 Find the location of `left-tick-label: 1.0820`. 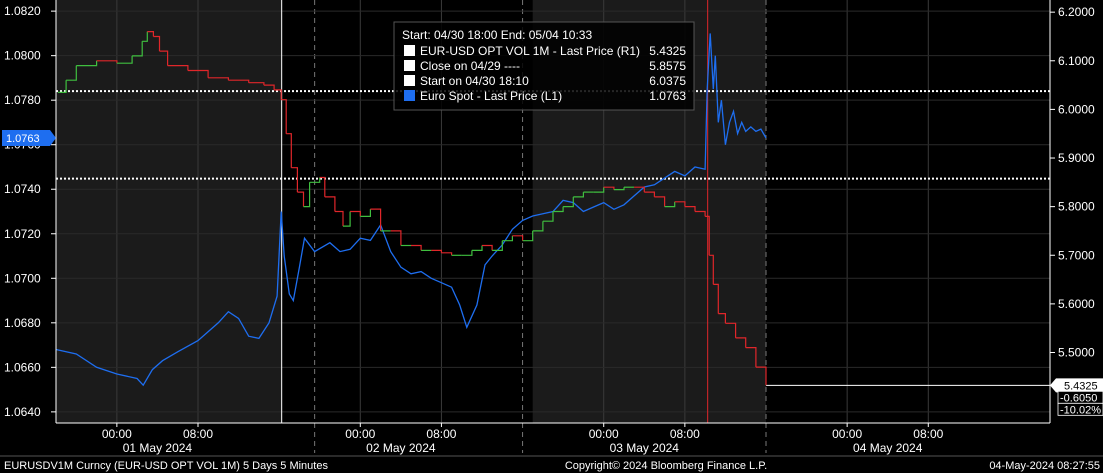

left-tick-label: 1.0820 is located at coordinates (22, 11).